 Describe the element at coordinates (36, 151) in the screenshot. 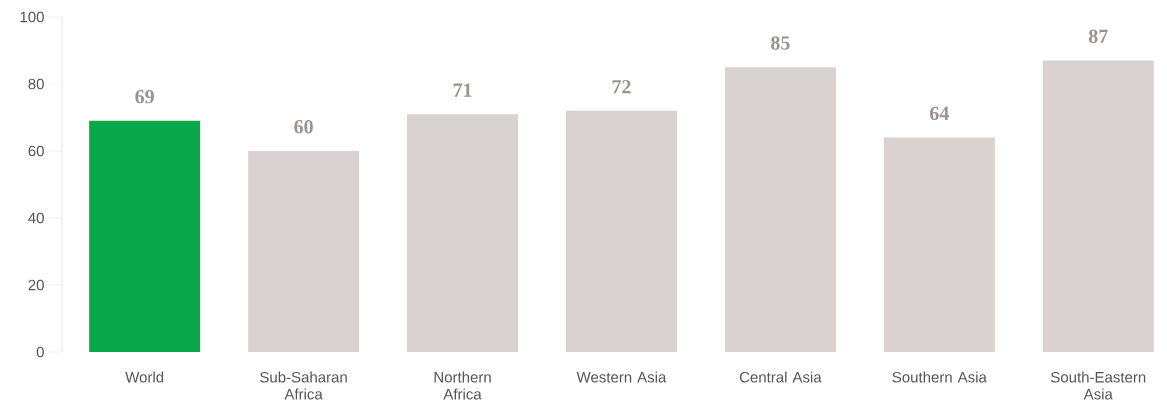

I see `y-tick-label: 60` at that location.